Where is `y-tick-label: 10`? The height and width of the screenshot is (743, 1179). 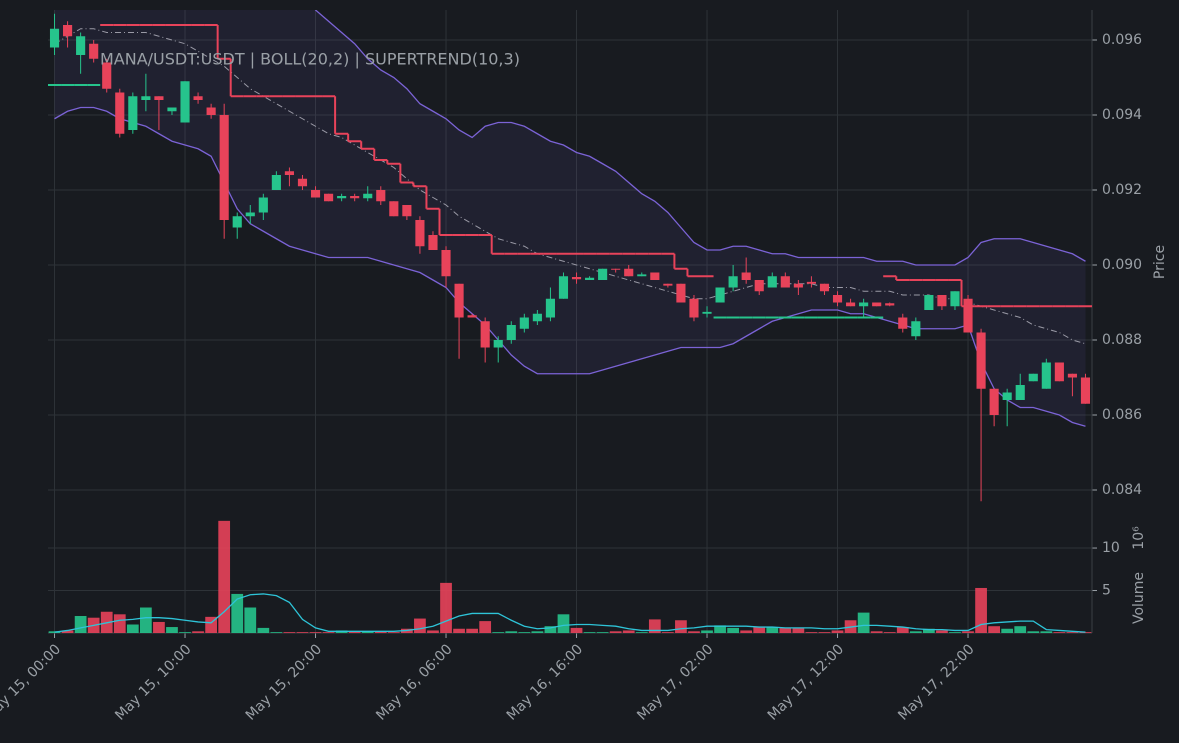 y-tick-label: 10 is located at coordinates (1111, 548).